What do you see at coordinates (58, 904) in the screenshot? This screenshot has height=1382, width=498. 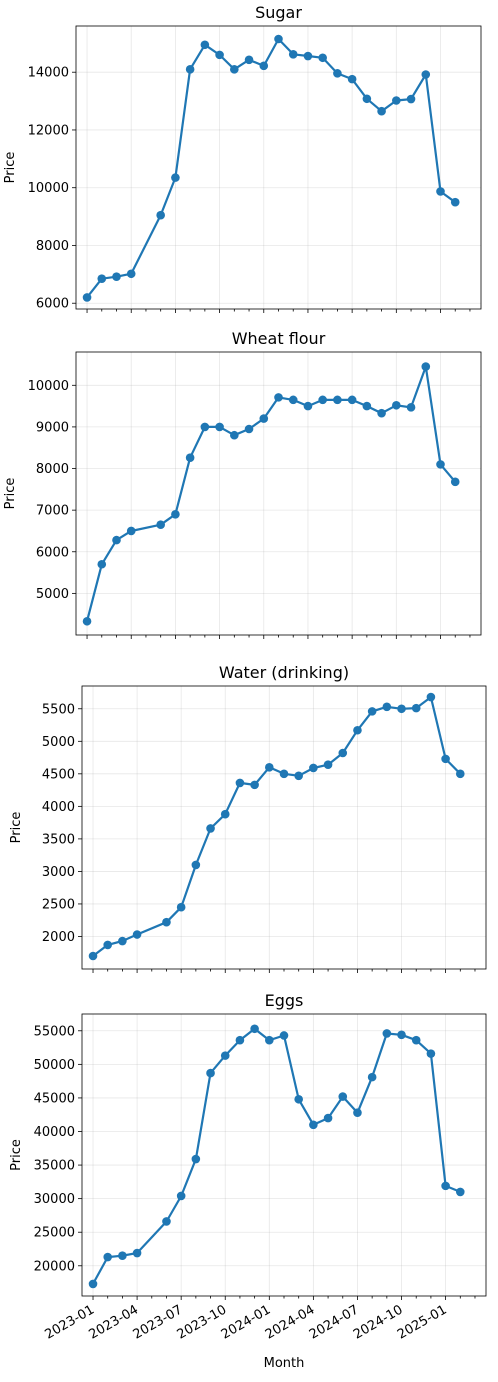 I see `y-tick-label: 2500` at bounding box center [58, 904].